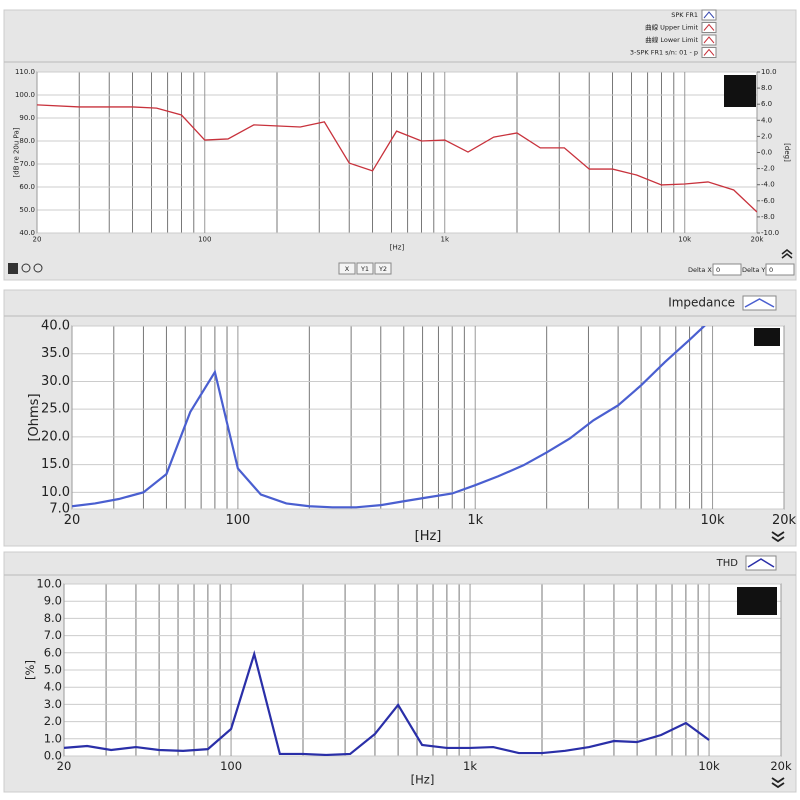 The height and width of the screenshot is (800, 800). What do you see at coordinates (787, 254) in the screenshot?
I see `collapse-icon` at bounding box center [787, 254].